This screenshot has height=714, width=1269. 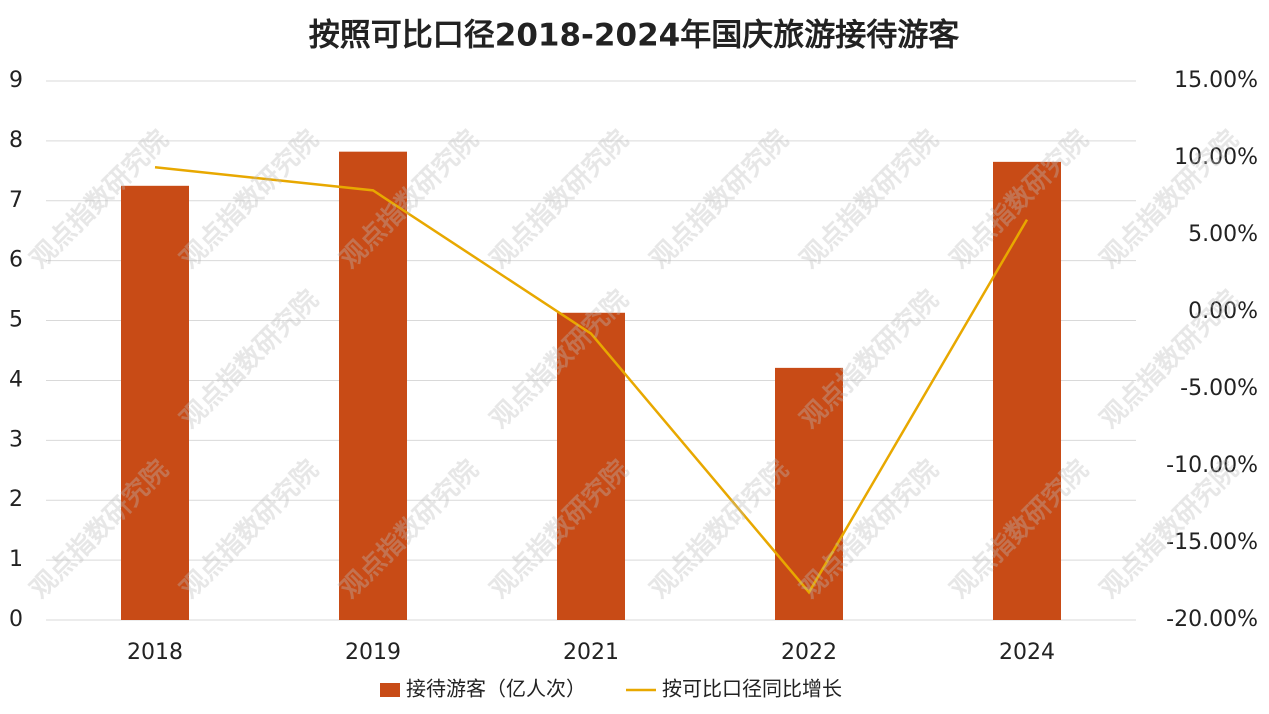 I want to click on chart-title: 按照可比口径2018-2024年国庆旅游接待游客, so click(x=634, y=36).